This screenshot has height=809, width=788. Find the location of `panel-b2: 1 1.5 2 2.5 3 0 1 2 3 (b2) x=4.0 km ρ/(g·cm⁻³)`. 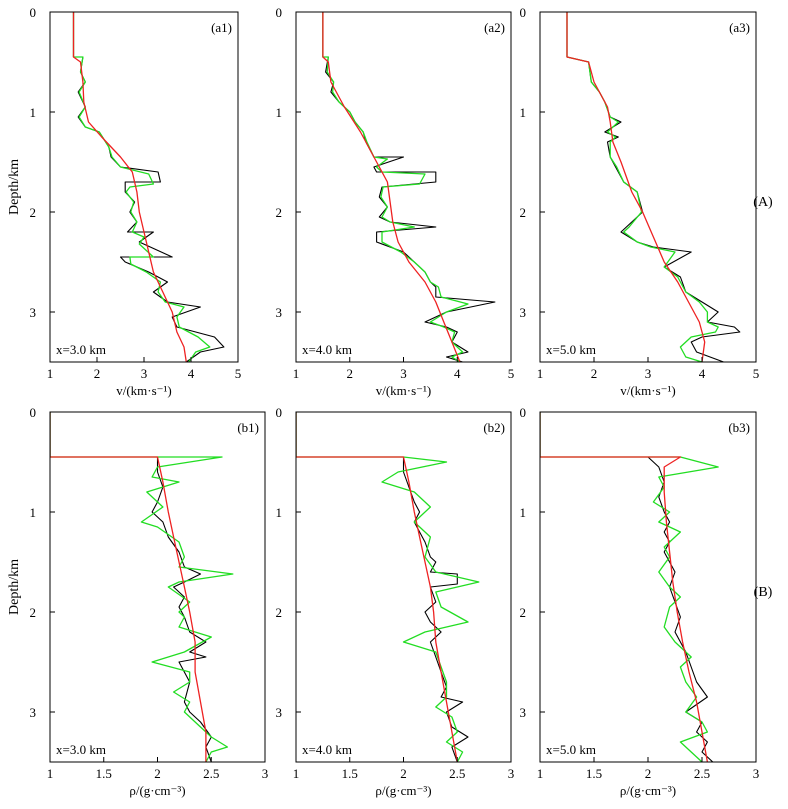

panel-b2: 1 1.5 2 2.5 3 0 1 2 3 (b2) x=4.0 km ρ/(g·cm⁻³) is located at coordinates (395, 601).